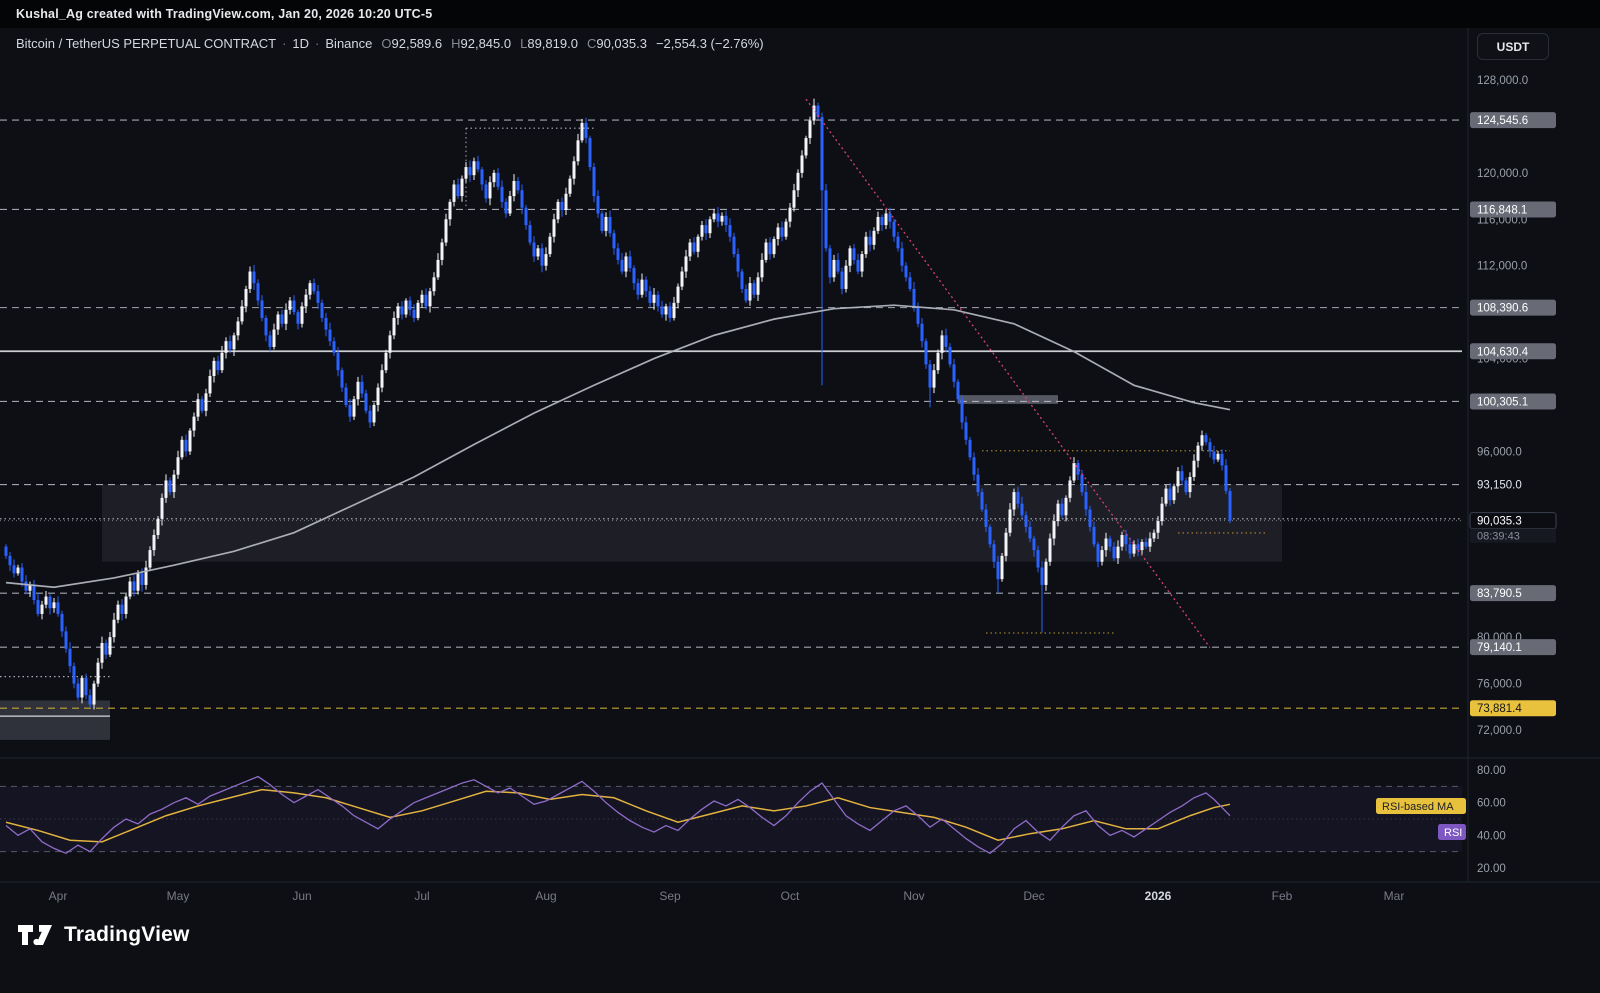 Image resolution: width=1600 pixels, height=993 pixels. What do you see at coordinates (709, 43) in the screenshot?
I see `change-value: −2,554.3 (−2.76%)` at bounding box center [709, 43].